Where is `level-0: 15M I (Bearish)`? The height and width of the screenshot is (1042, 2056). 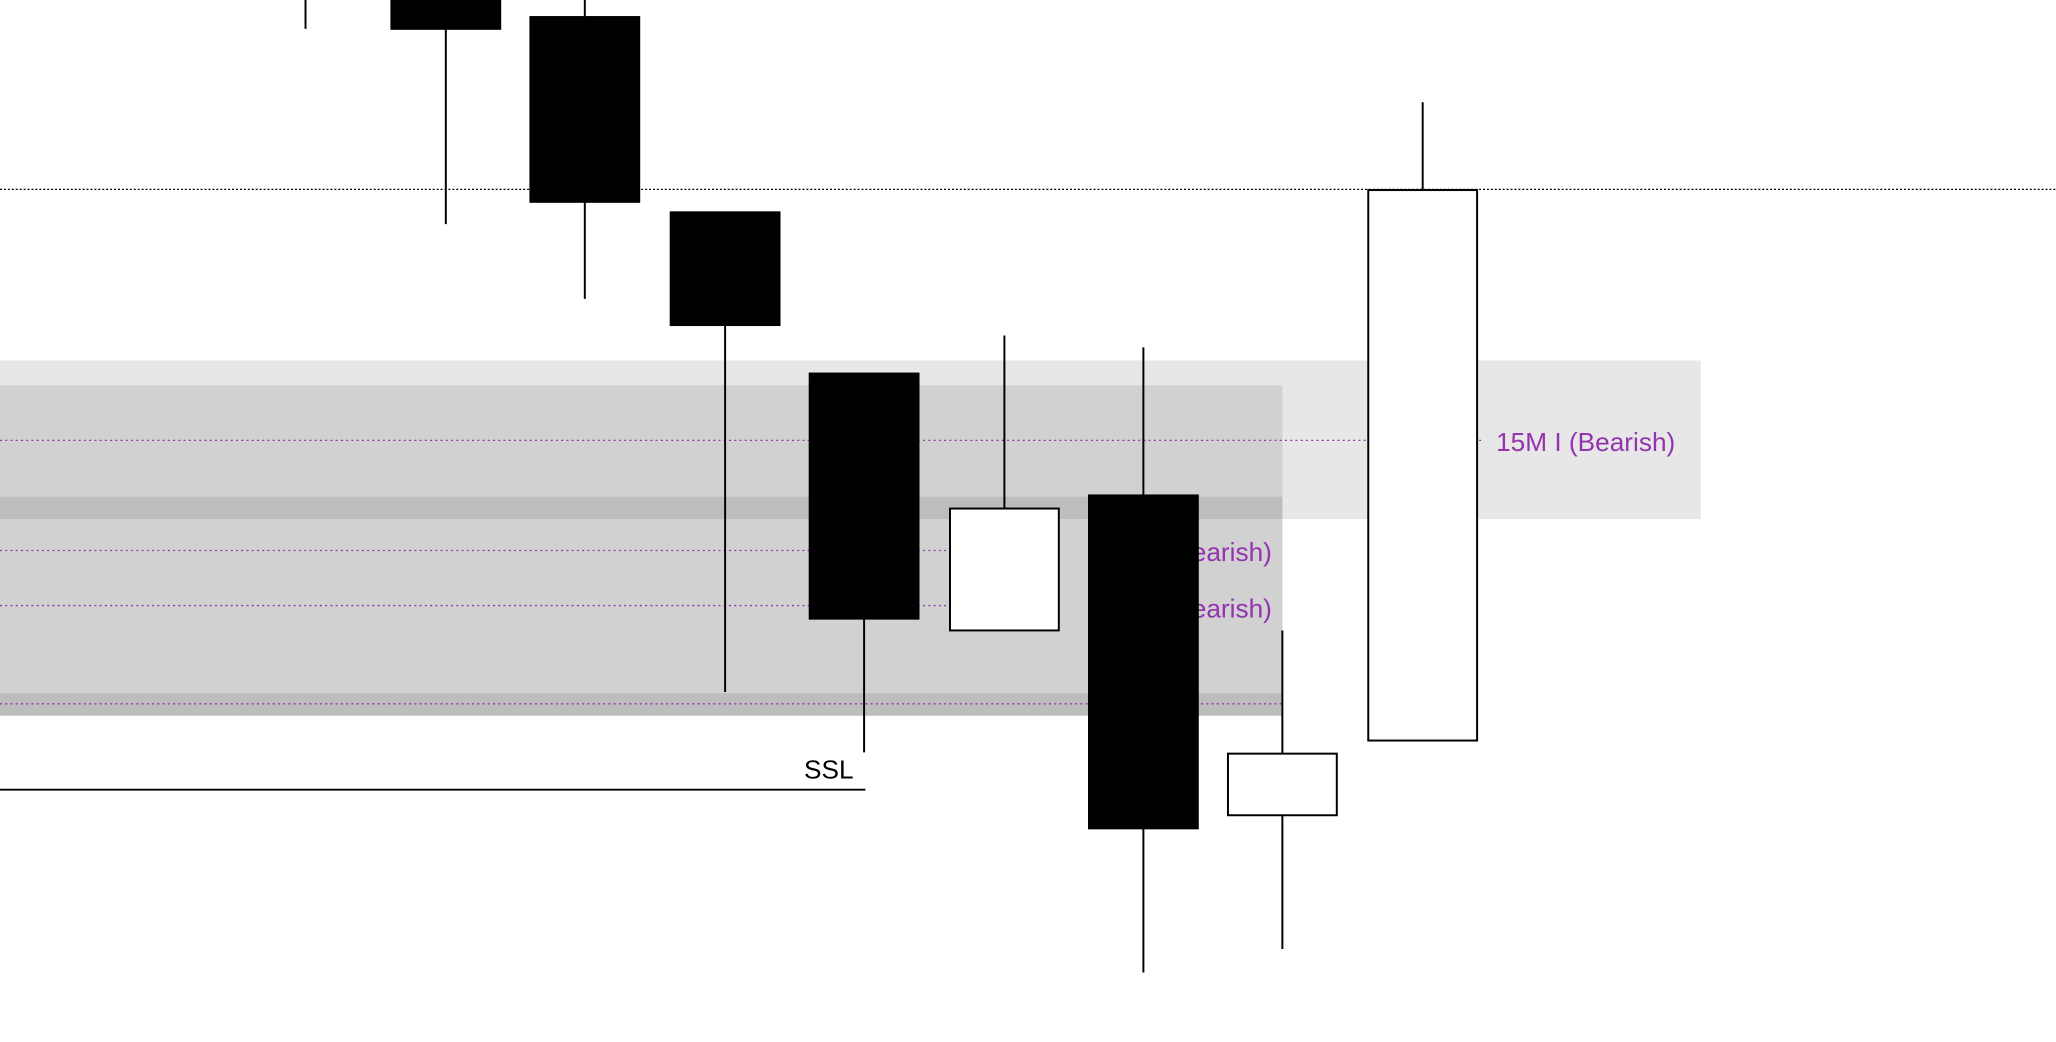
level-0: 15M I (Bearish) is located at coordinates (837, 442).